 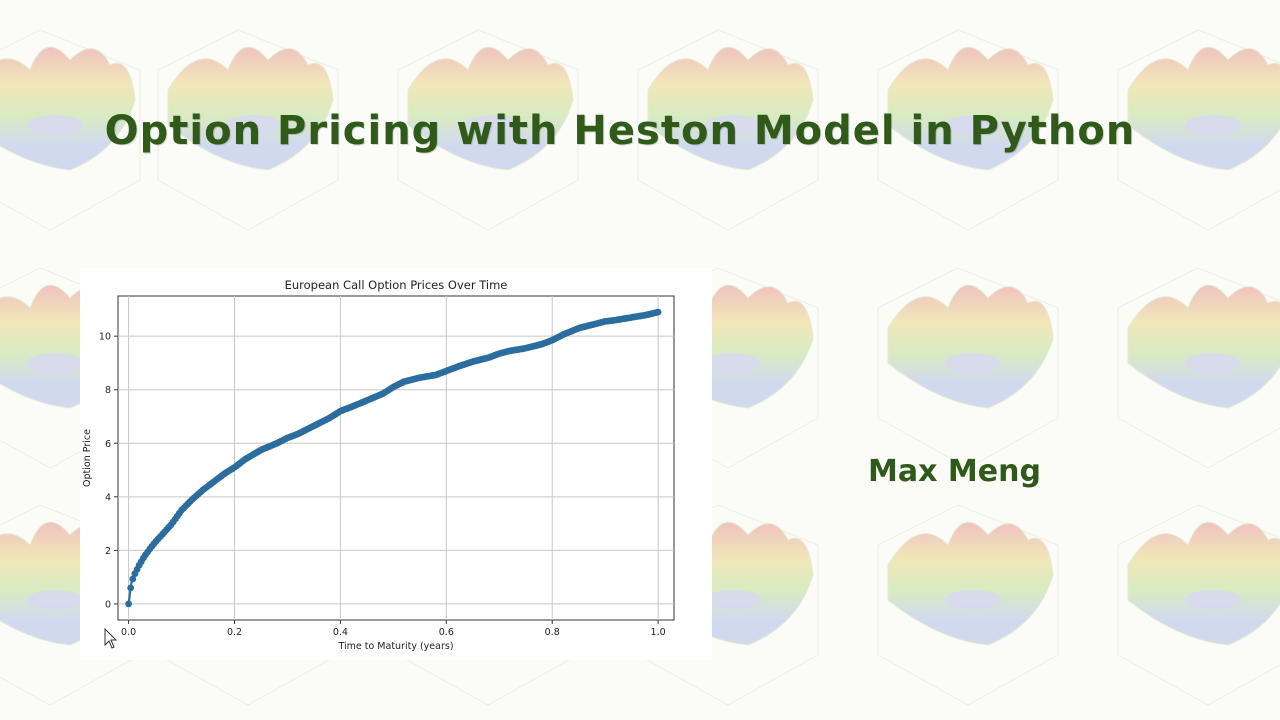 What do you see at coordinates (340, 632) in the screenshot?
I see `x-tick-label: 0.4` at bounding box center [340, 632].